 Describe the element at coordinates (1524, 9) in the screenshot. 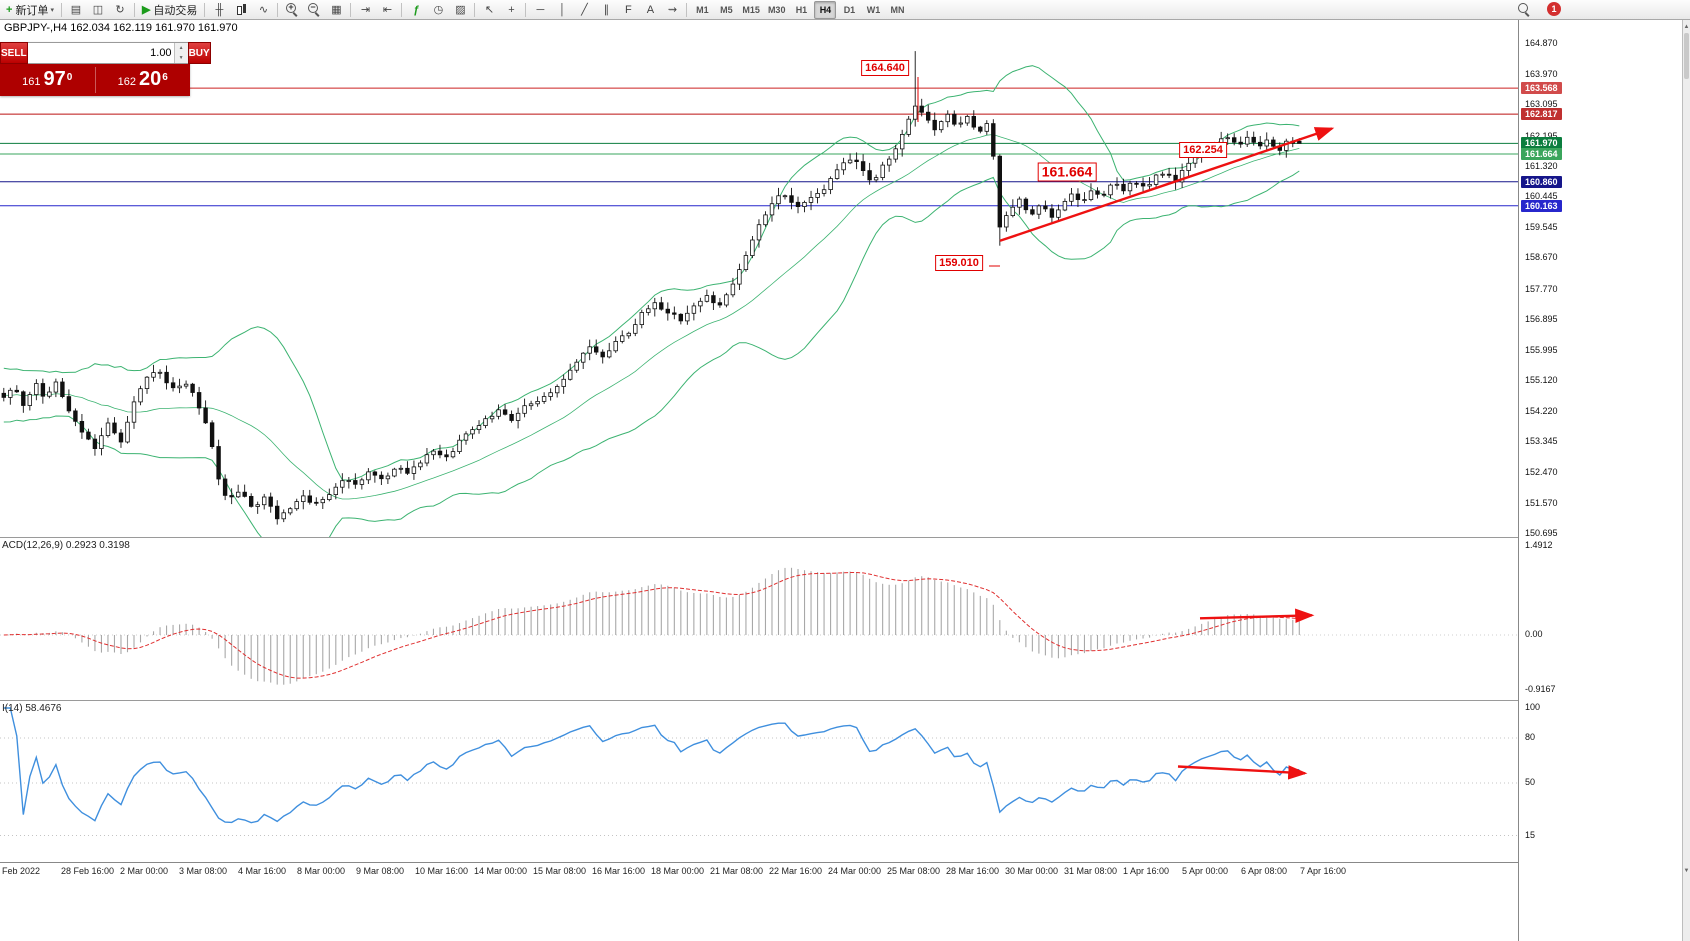

I see `search-icon` at that location.